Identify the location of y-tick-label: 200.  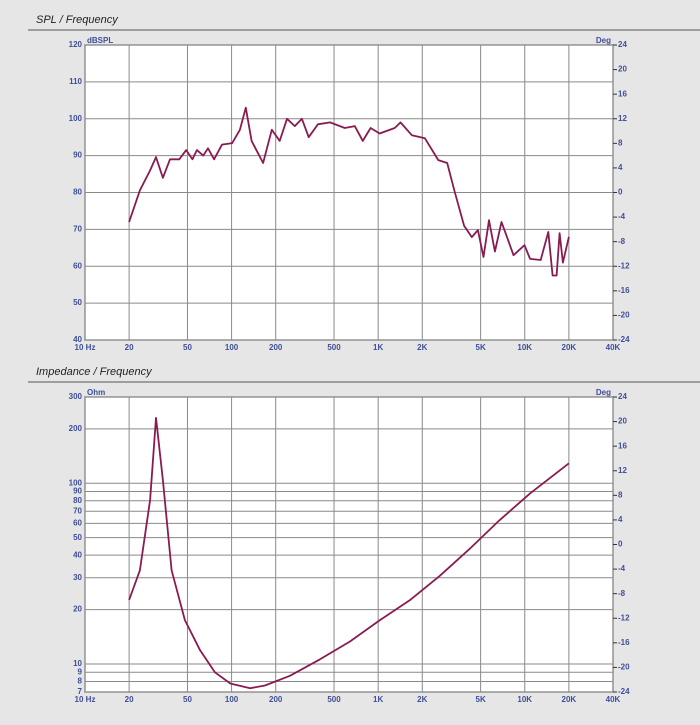
(76, 428).